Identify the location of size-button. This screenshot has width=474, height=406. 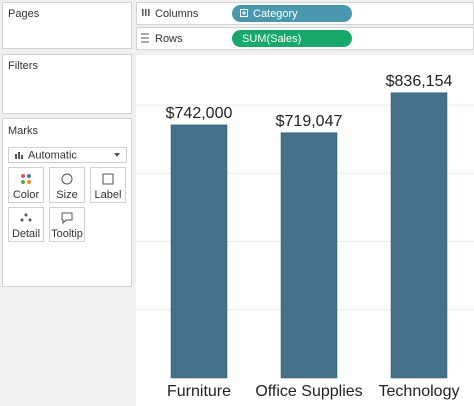
(67, 185).